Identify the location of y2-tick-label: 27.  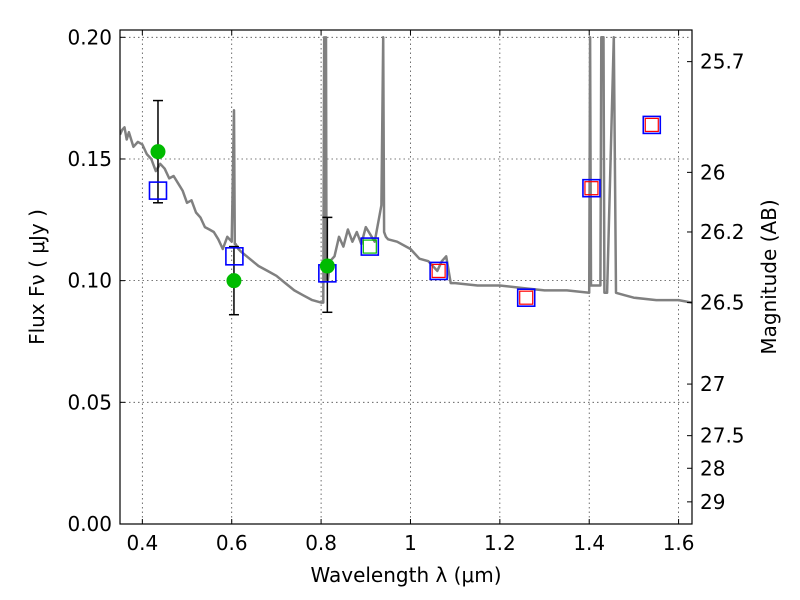
(712, 384).